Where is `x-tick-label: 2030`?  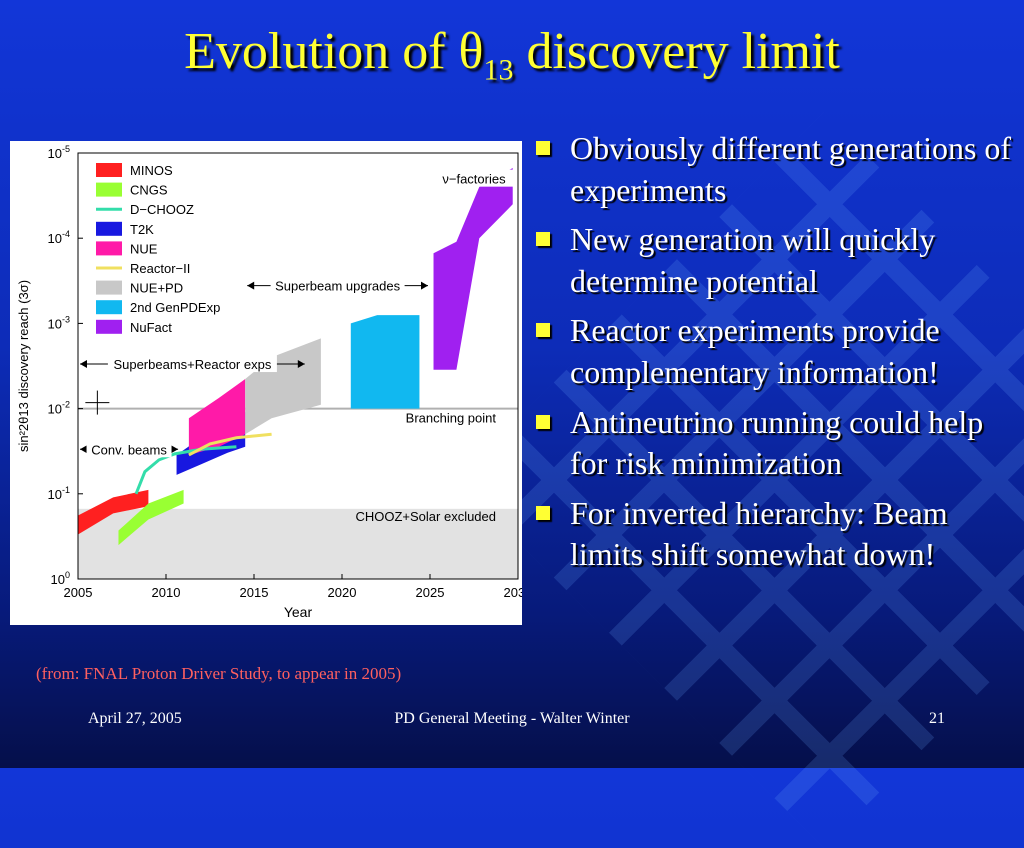 x-tick-label: 2030 is located at coordinates (513, 592).